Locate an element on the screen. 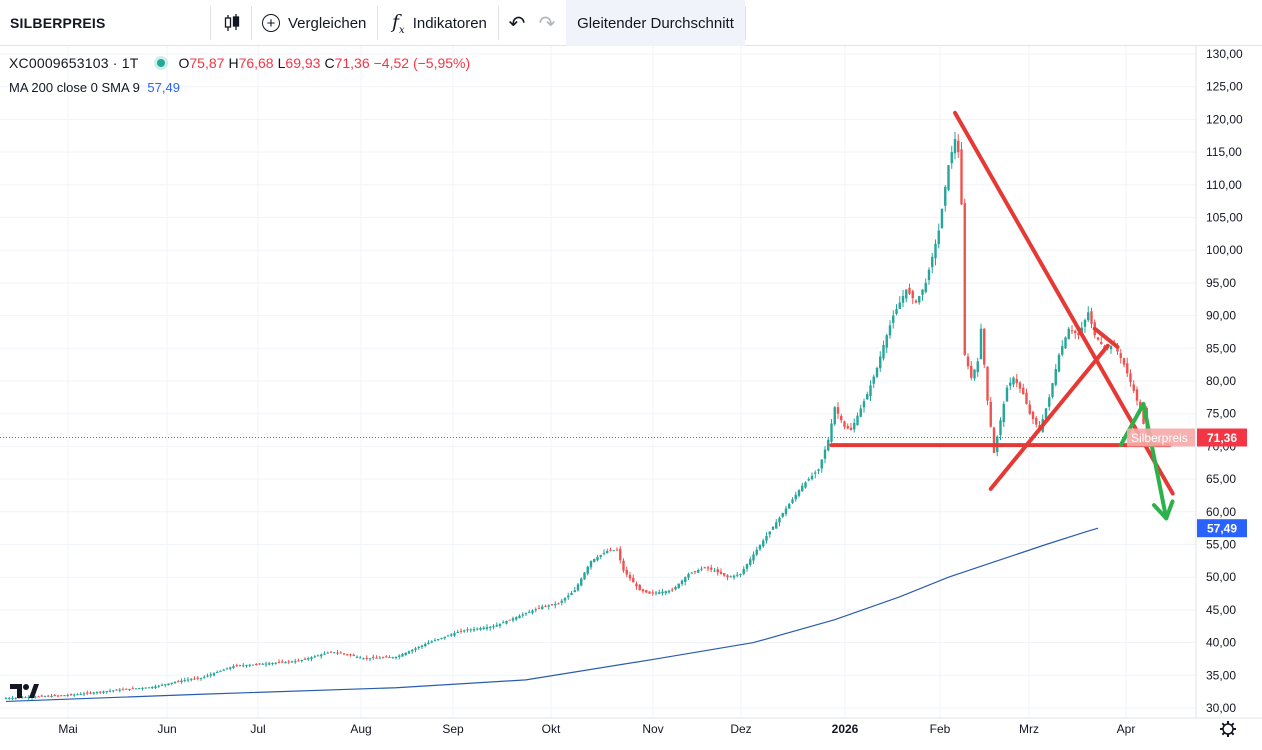  low-label: L is located at coordinates (281, 63).